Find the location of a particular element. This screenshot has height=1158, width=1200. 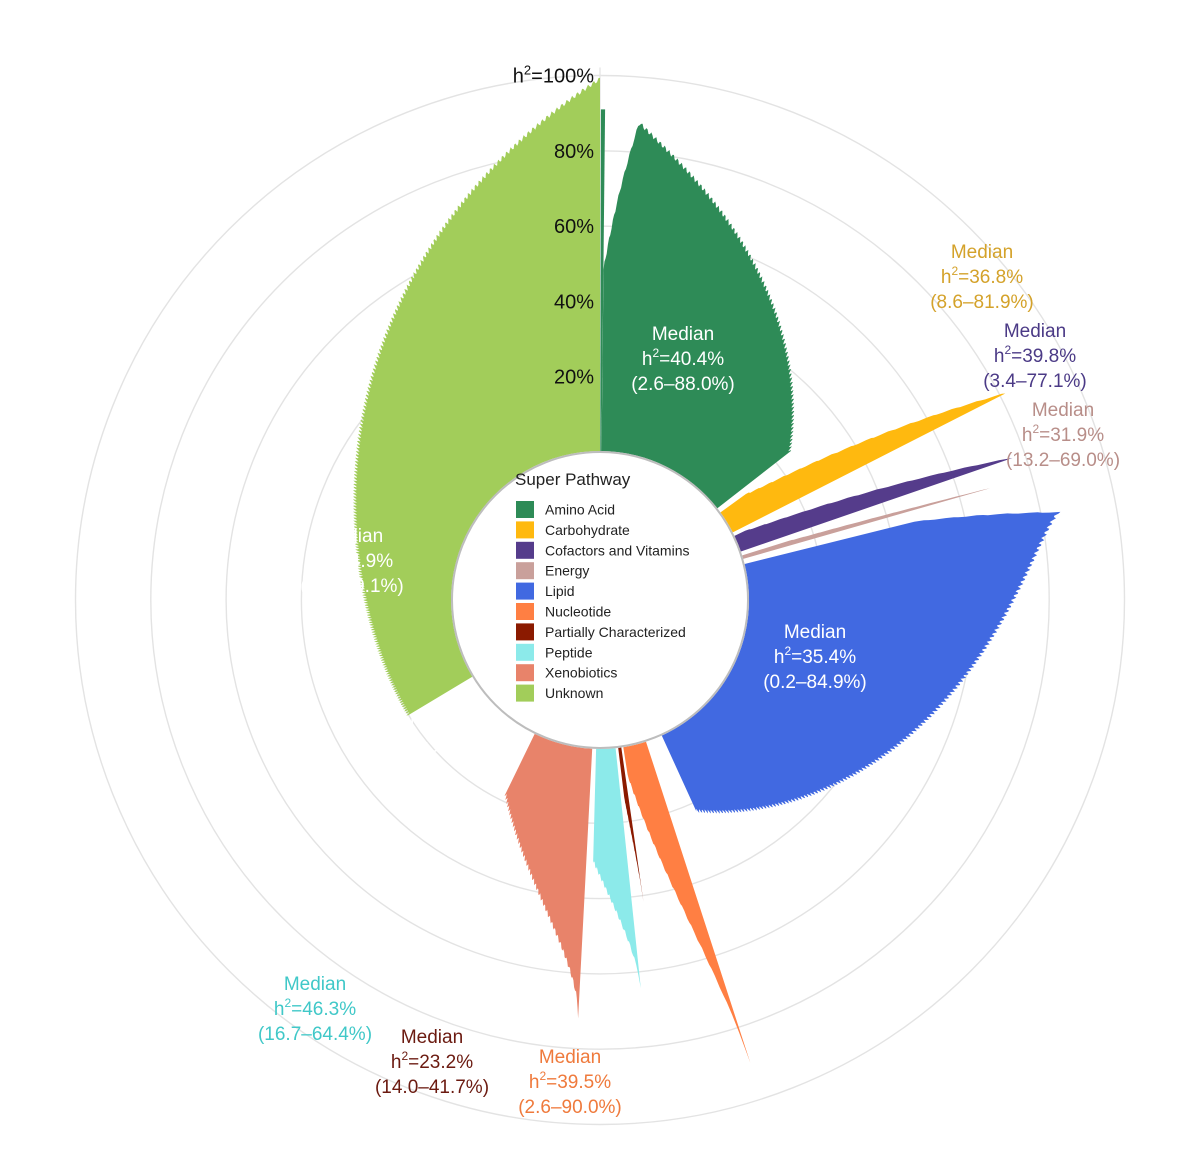

legend-label: Partially Characterized is located at coordinates (615, 632).